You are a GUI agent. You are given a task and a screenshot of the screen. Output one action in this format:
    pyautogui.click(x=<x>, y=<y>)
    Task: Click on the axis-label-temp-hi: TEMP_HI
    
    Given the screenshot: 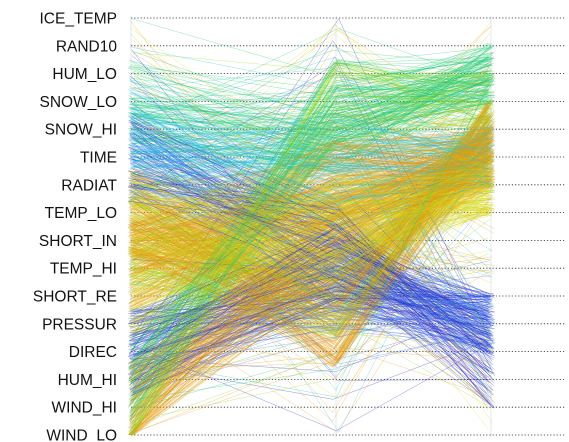 What is the action you would take?
    pyautogui.click(x=83, y=269)
    